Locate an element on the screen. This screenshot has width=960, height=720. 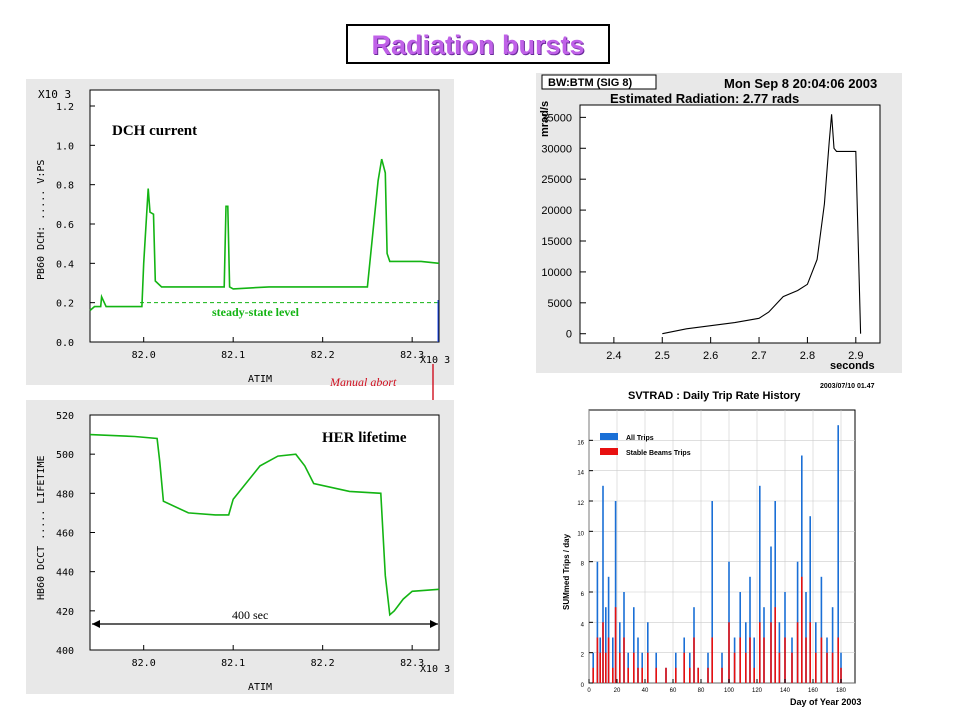
legend-swatch-all-trips is located at coordinates (609, 436).